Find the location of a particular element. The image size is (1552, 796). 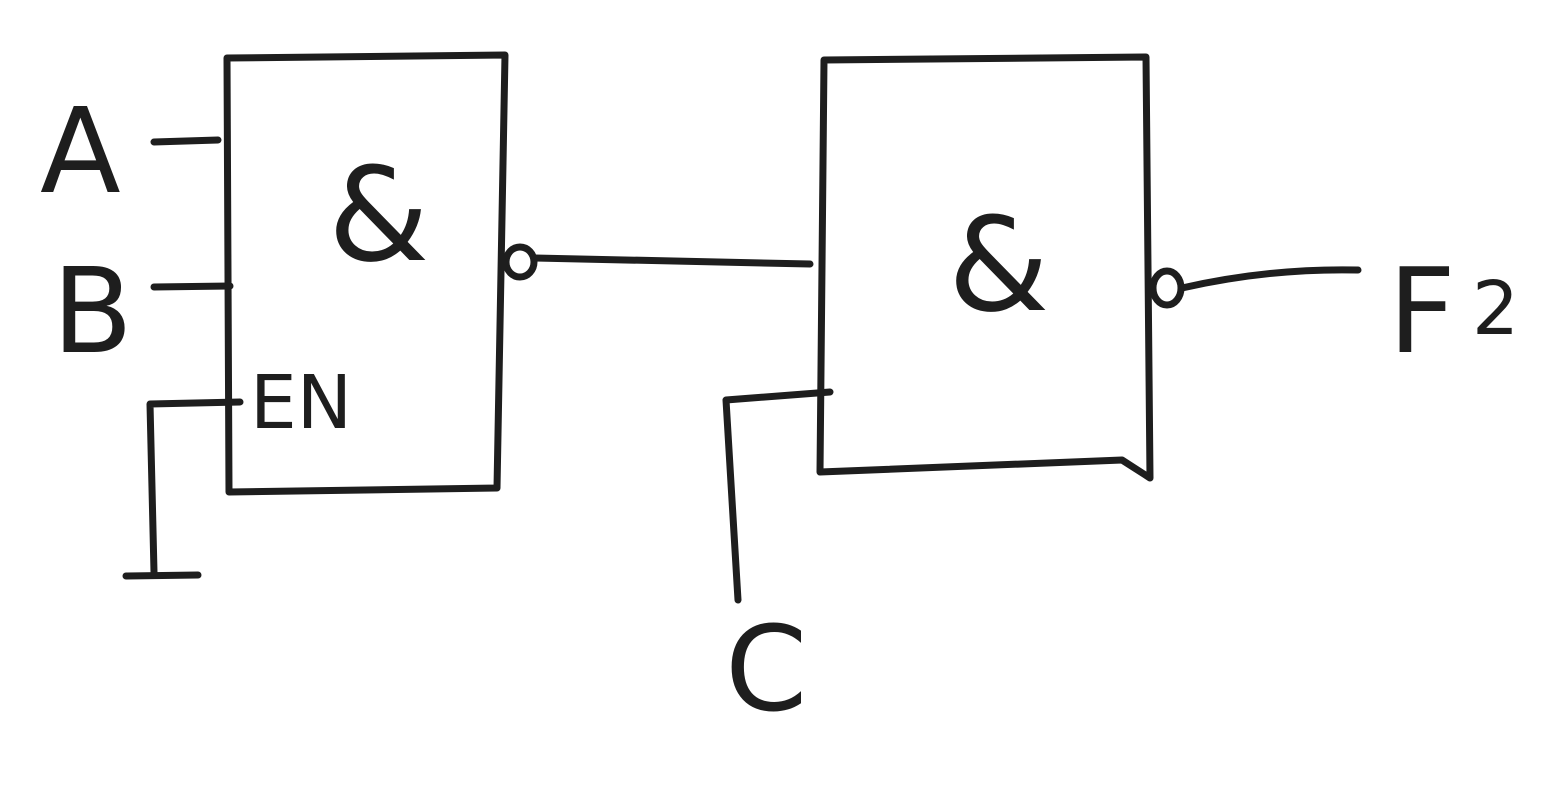

output-wire is located at coordinates (1270, 279).